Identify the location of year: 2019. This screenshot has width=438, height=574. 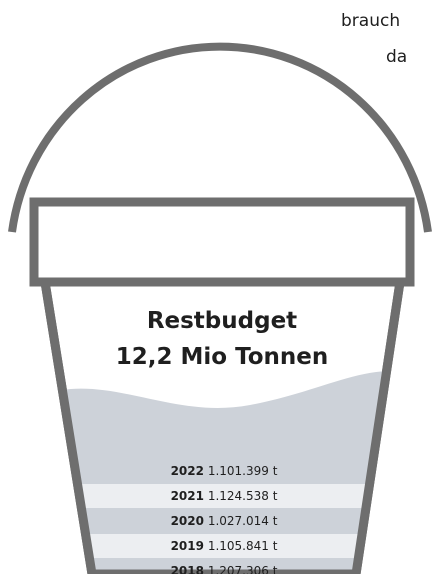
(187, 546).